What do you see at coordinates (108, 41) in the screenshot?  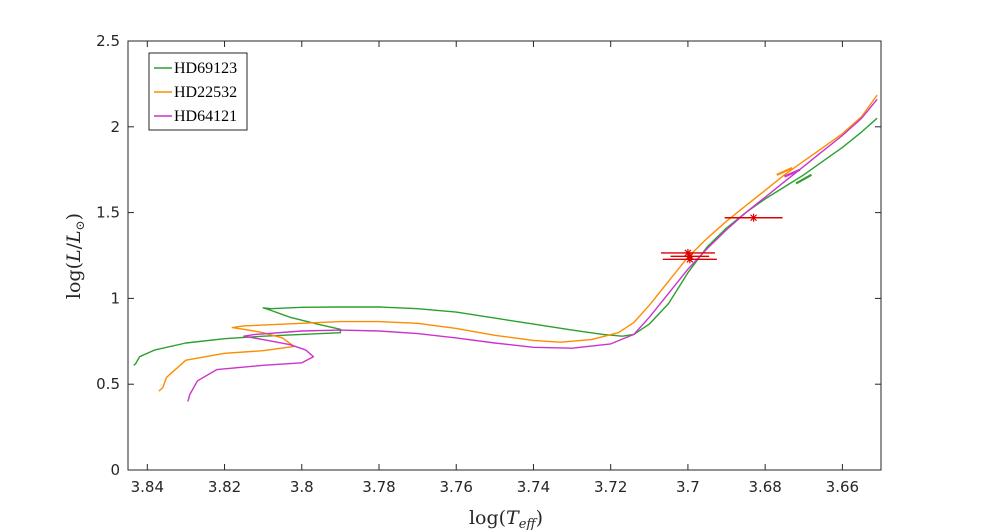 I see `y-tick-label: 2.5` at bounding box center [108, 41].